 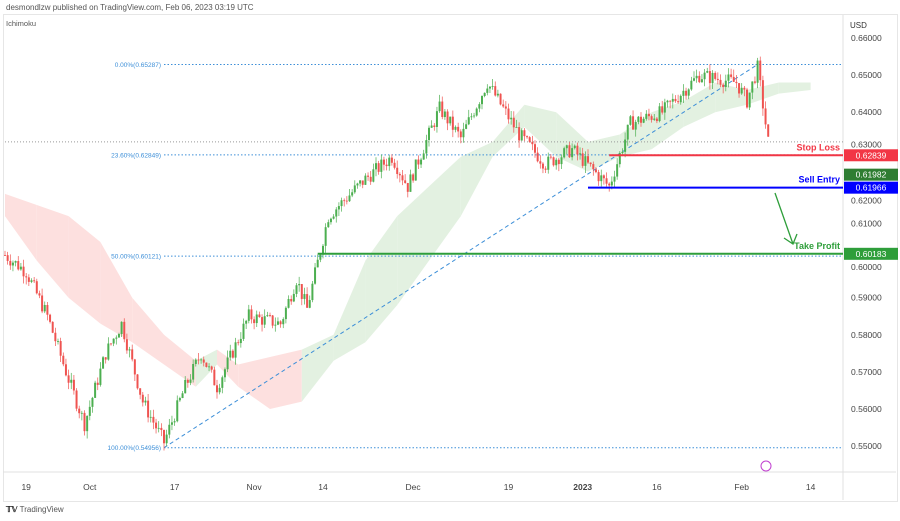 What do you see at coordinates (323, 487) in the screenshot?
I see `x-tick-label: 14` at bounding box center [323, 487].